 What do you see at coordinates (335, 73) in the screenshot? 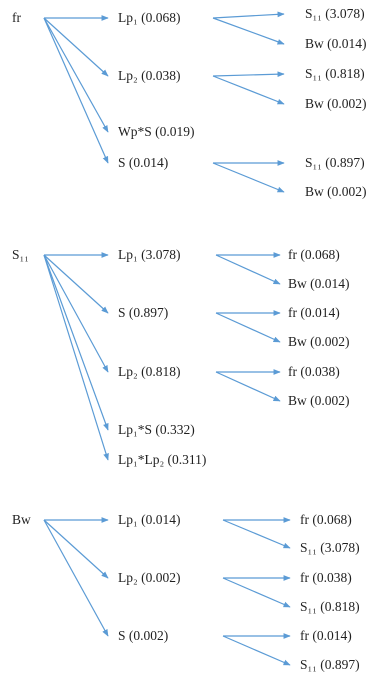
I see `node-lp2-0-038-s11-0-818: S₁₁ (0.818)` at bounding box center [335, 73].